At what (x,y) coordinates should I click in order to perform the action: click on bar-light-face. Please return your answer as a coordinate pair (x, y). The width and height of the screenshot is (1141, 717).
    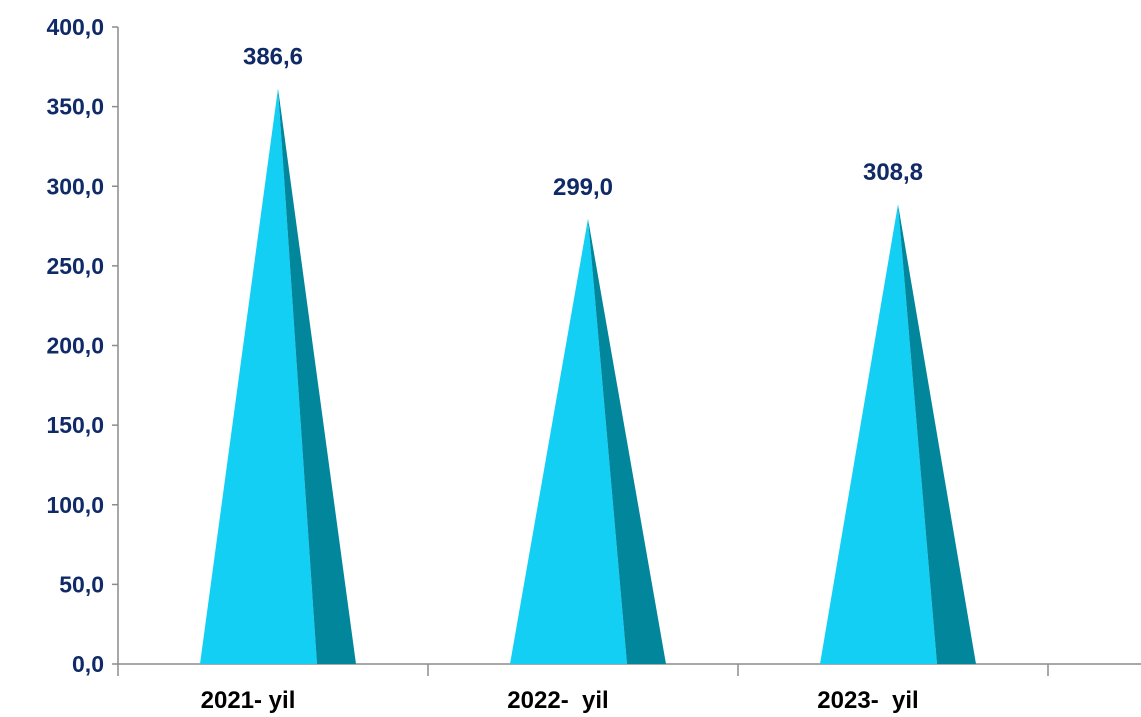
    Looking at the image, I should click on (568, 441).